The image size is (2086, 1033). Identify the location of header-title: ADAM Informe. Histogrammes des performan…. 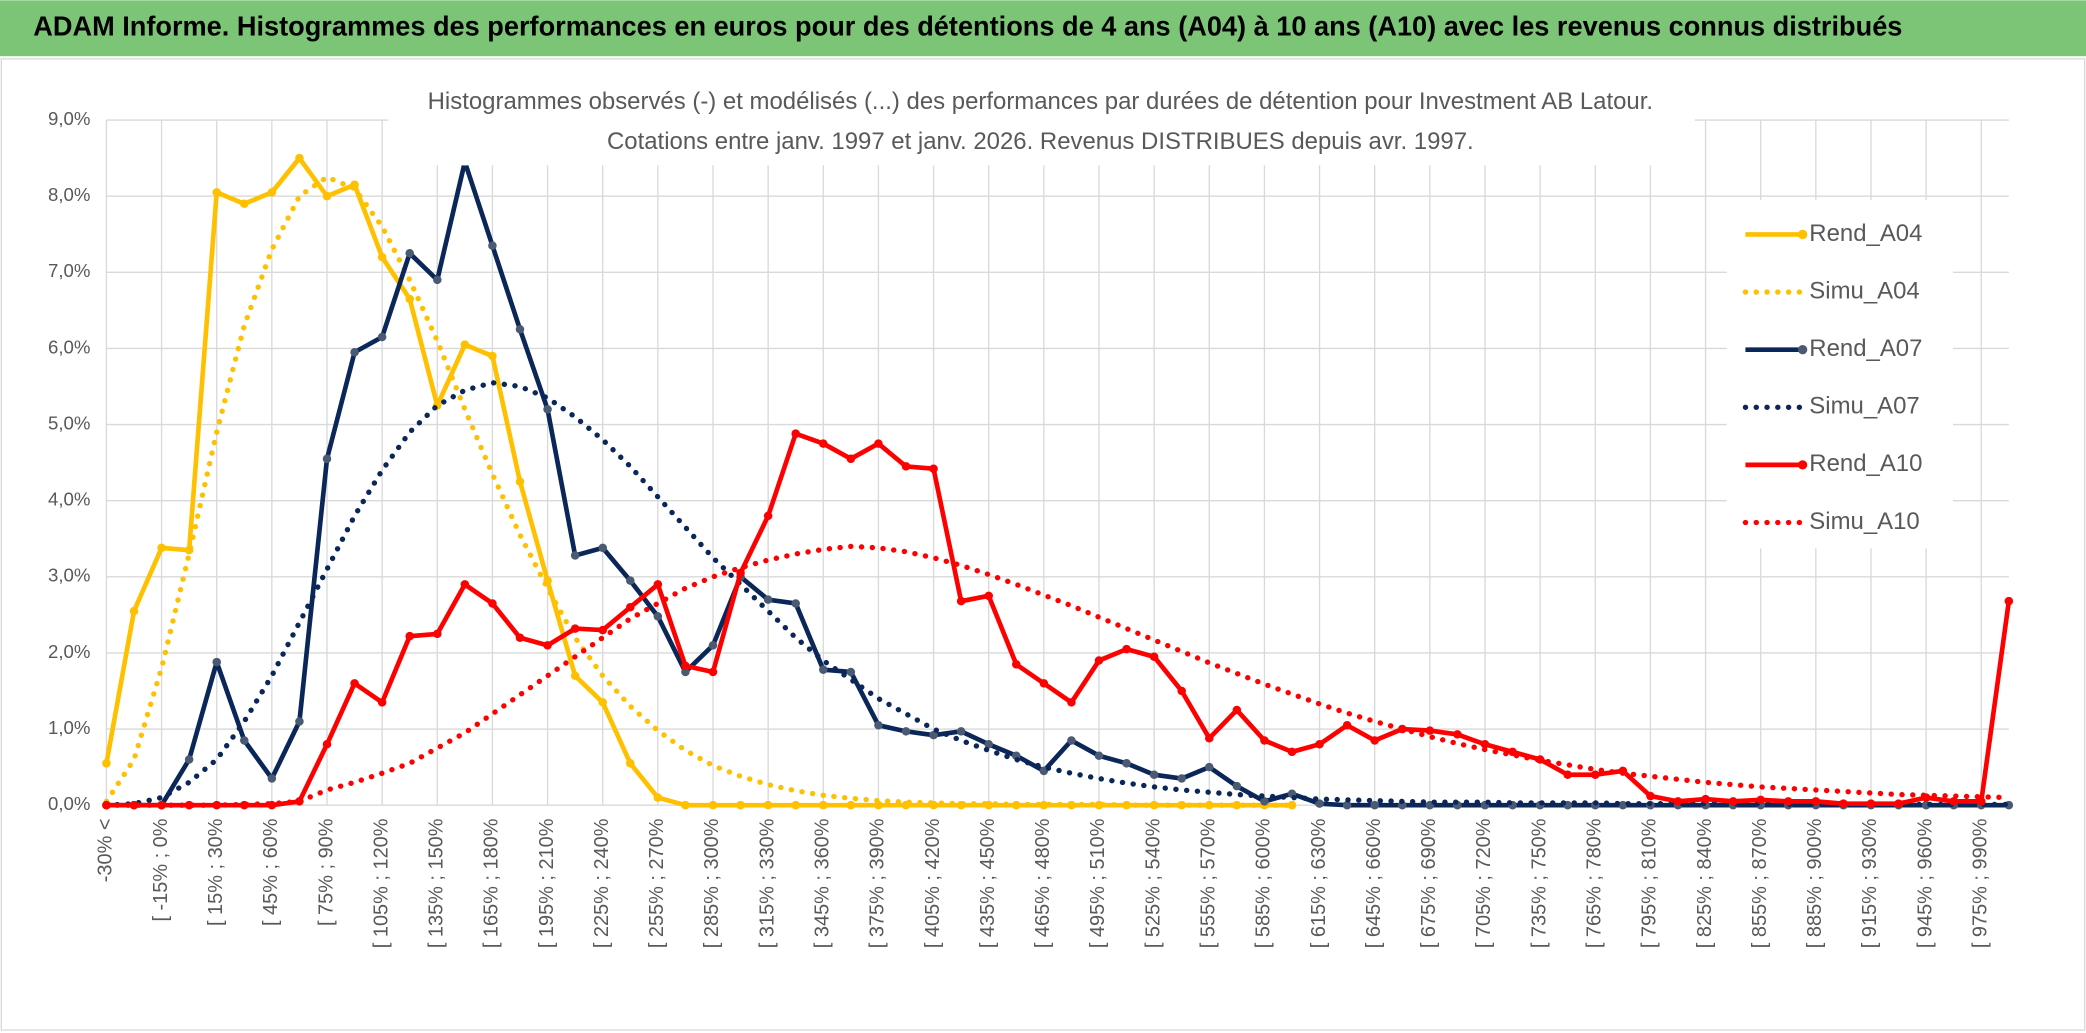
(967, 26).